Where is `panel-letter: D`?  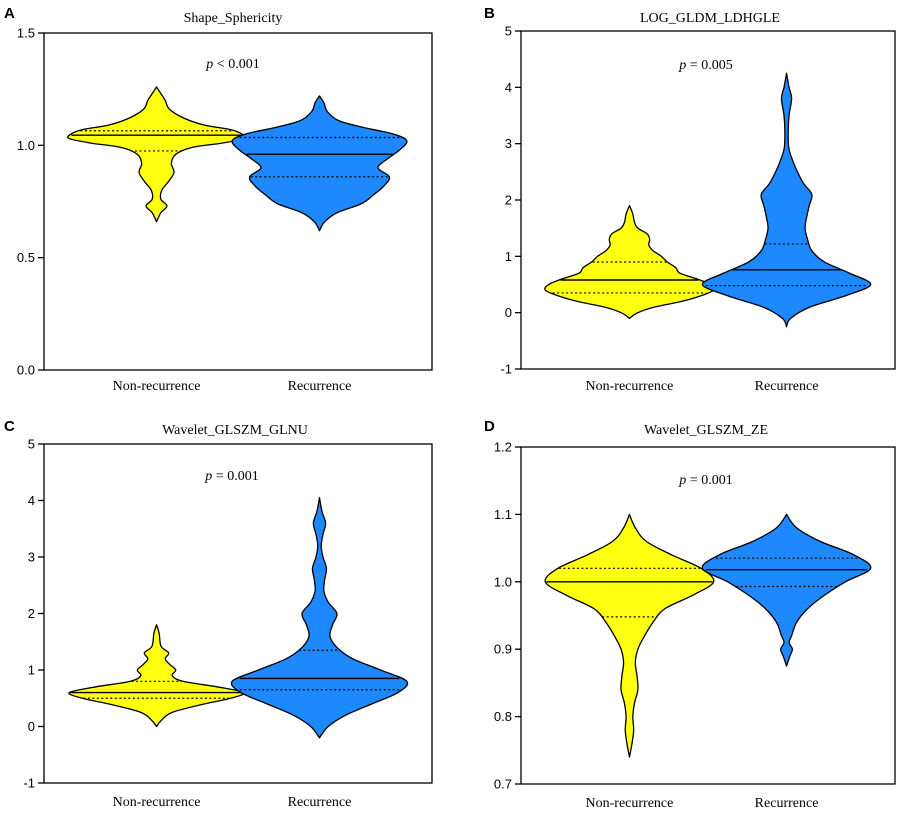
panel-letter: D is located at coordinates (489, 426).